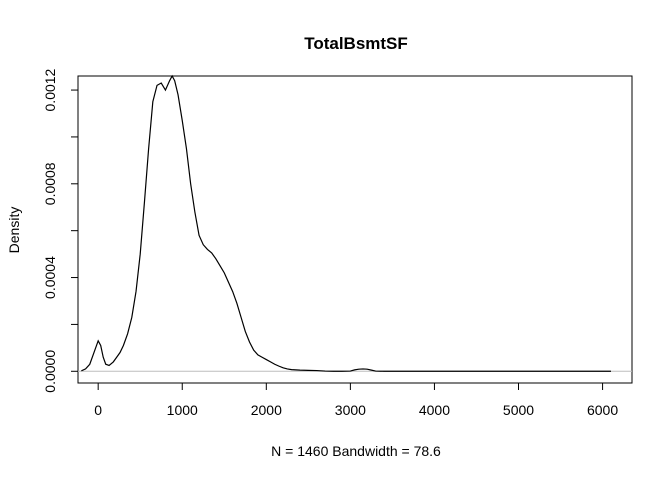  I want to click on x-tick-label: 1000, so click(182, 410).